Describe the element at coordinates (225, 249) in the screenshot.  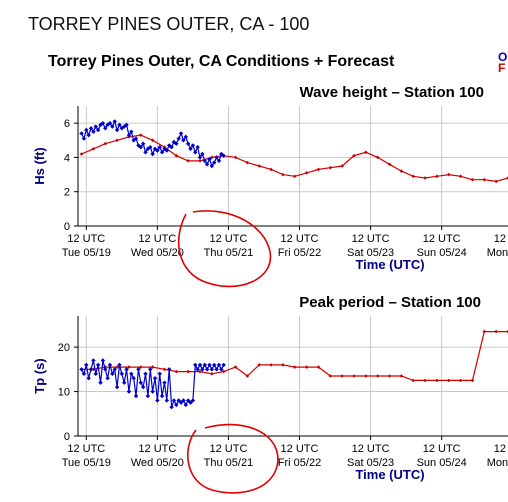
I see `annotation-circle-top` at that location.